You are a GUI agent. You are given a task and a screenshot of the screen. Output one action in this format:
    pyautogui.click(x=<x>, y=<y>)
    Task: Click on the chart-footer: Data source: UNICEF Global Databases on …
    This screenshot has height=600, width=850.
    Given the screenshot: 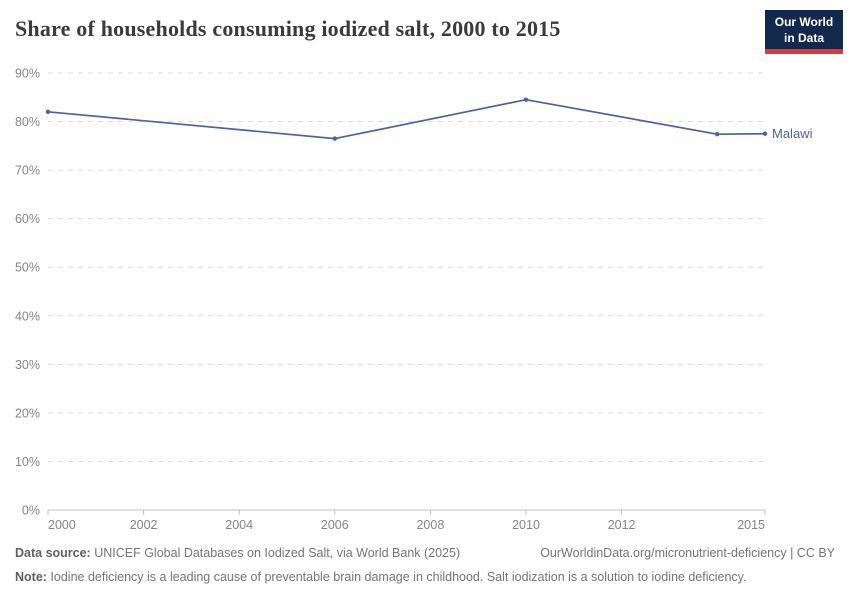 What is the action you would take?
    pyautogui.click(x=425, y=565)
    